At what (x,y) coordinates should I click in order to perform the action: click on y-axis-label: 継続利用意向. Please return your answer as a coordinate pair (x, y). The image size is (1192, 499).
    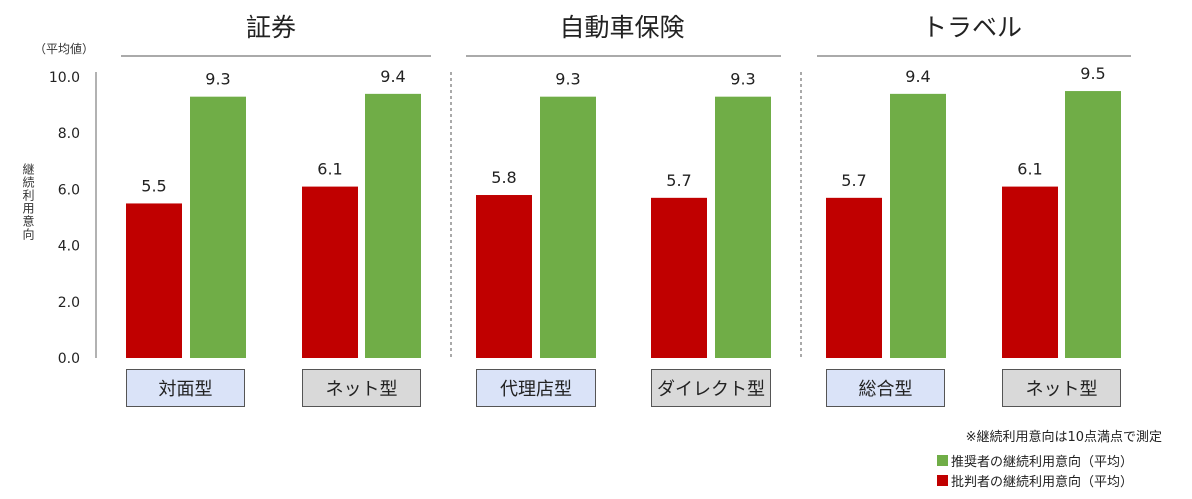
    Looking at the image, I should click on (28, 202).